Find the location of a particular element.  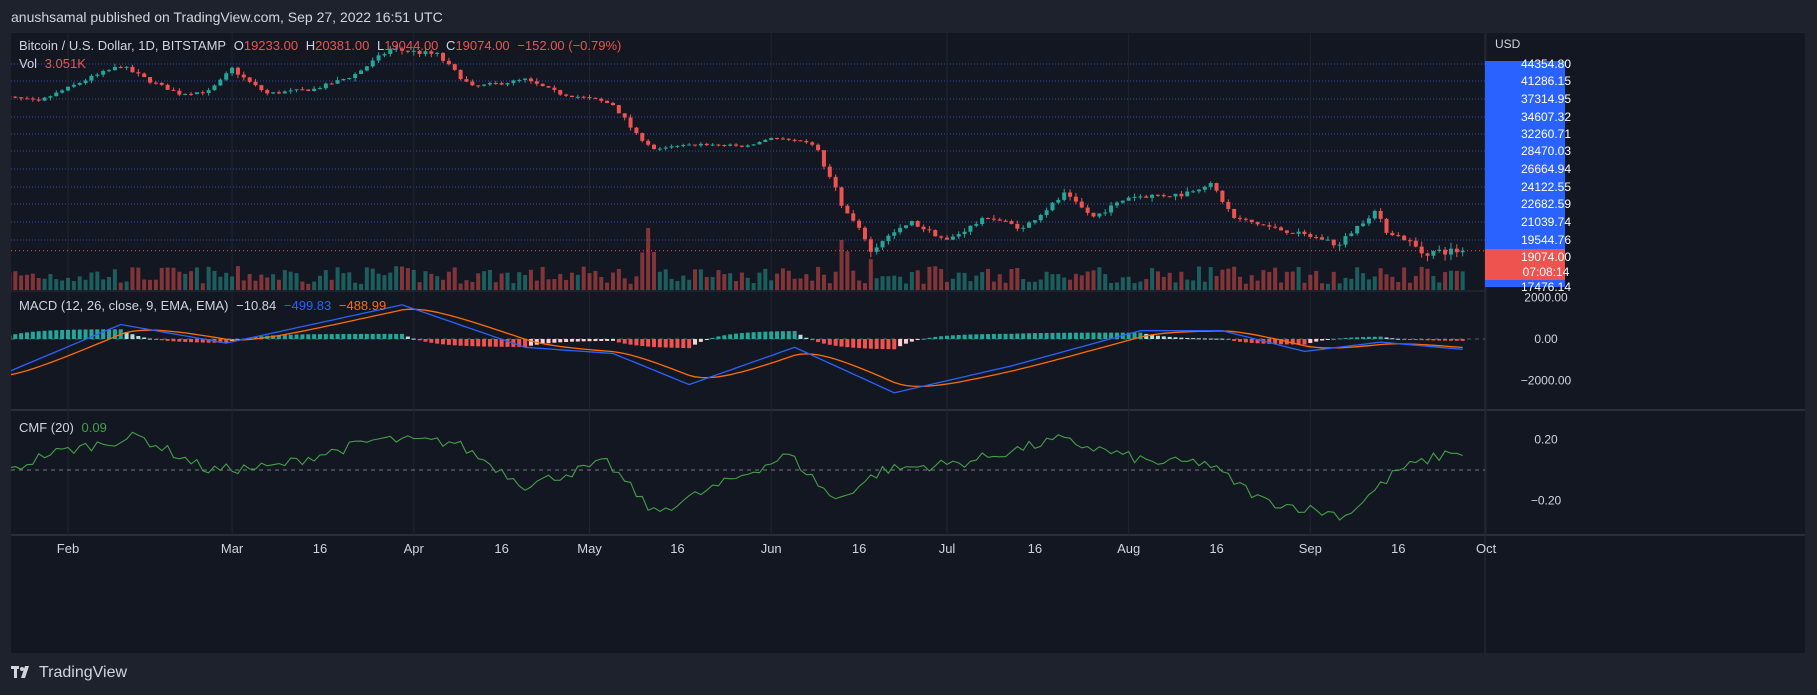

volume-label: Vol is located at coordinates (28, 63).